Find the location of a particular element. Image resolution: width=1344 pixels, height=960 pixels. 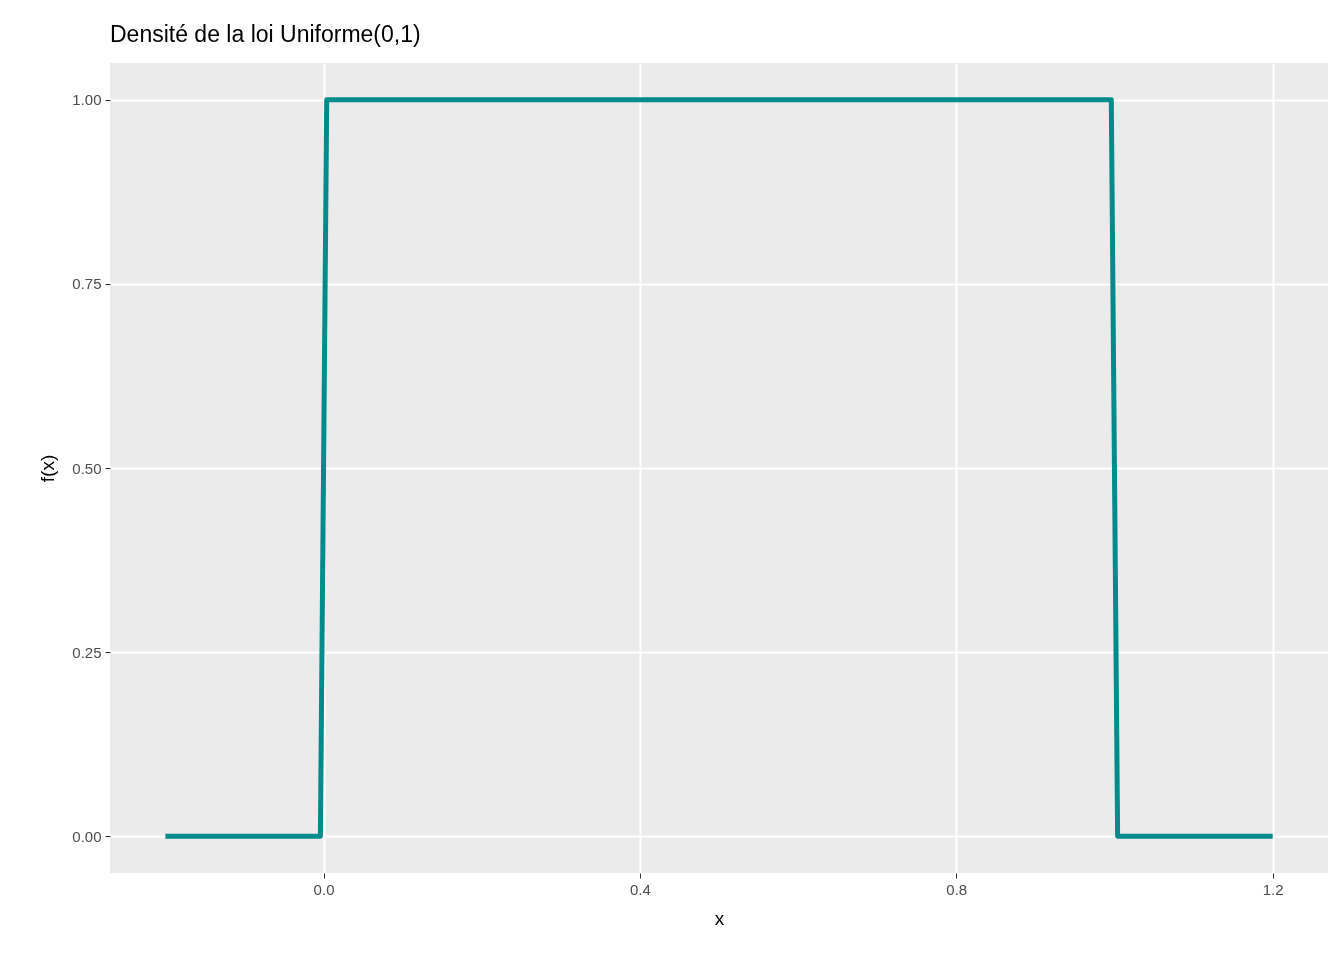

x-axis-title: x is located at coordinates (719, 918).